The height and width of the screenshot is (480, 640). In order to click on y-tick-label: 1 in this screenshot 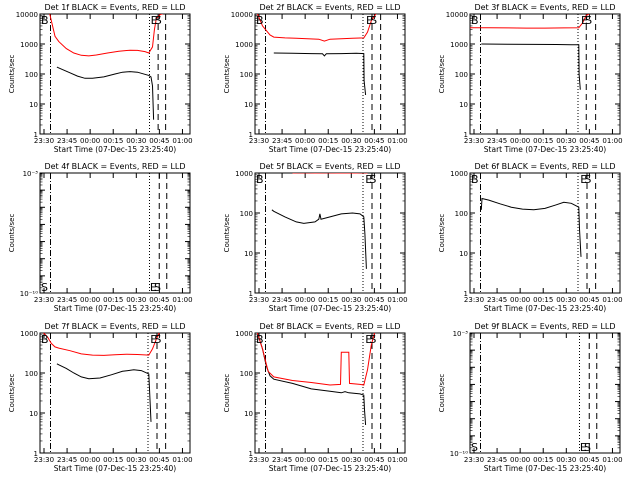, I will do `click(36, 135)`.